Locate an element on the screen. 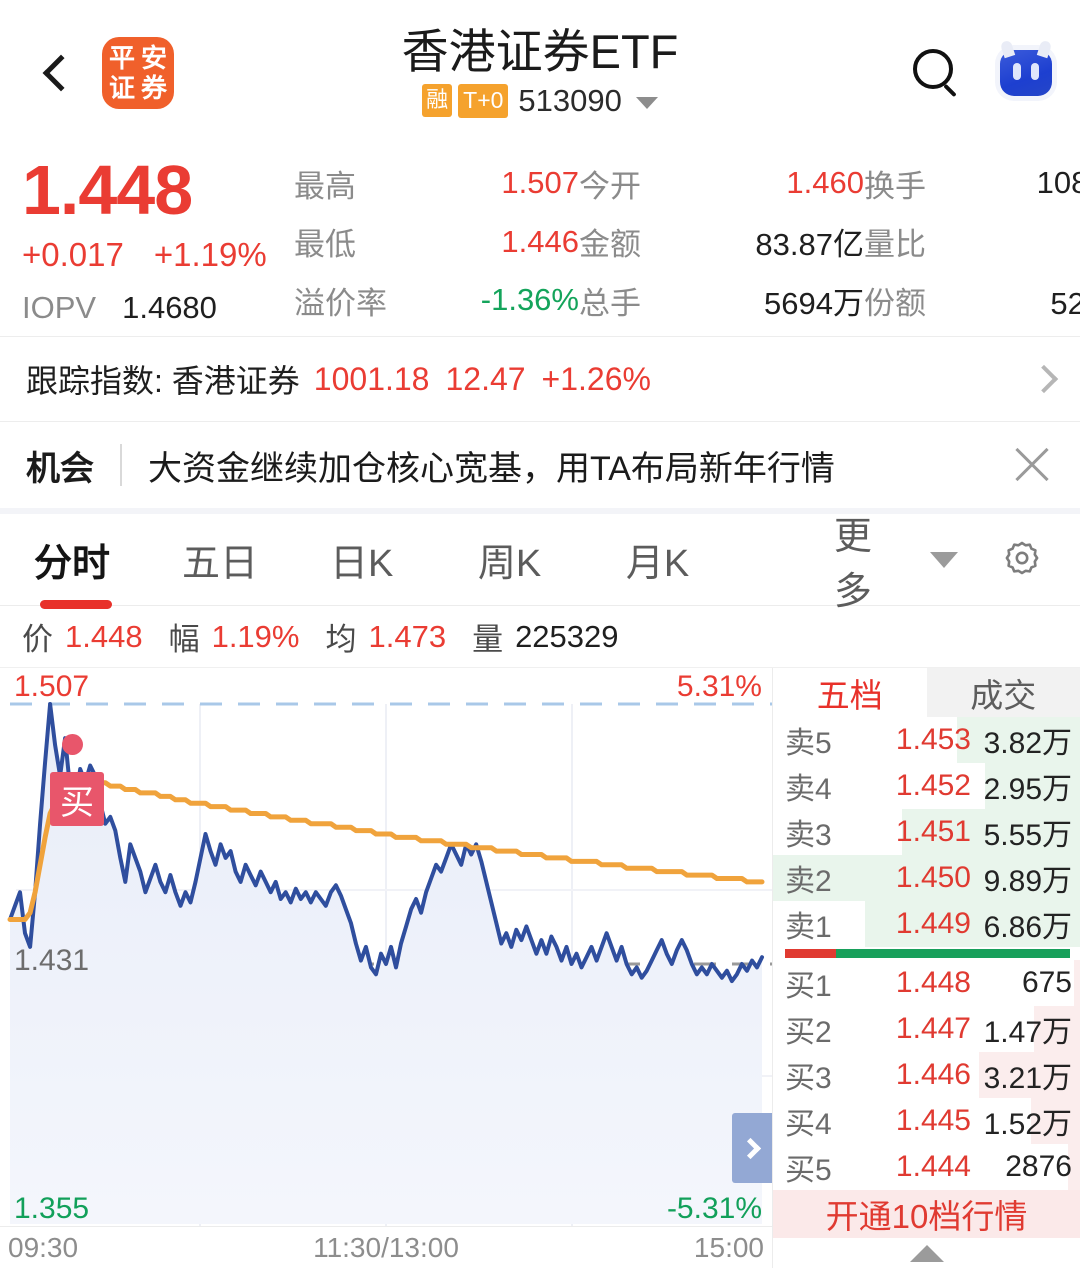  symbol-subtitle: 融 T+0 513090 is located at coordinates (540, 101).